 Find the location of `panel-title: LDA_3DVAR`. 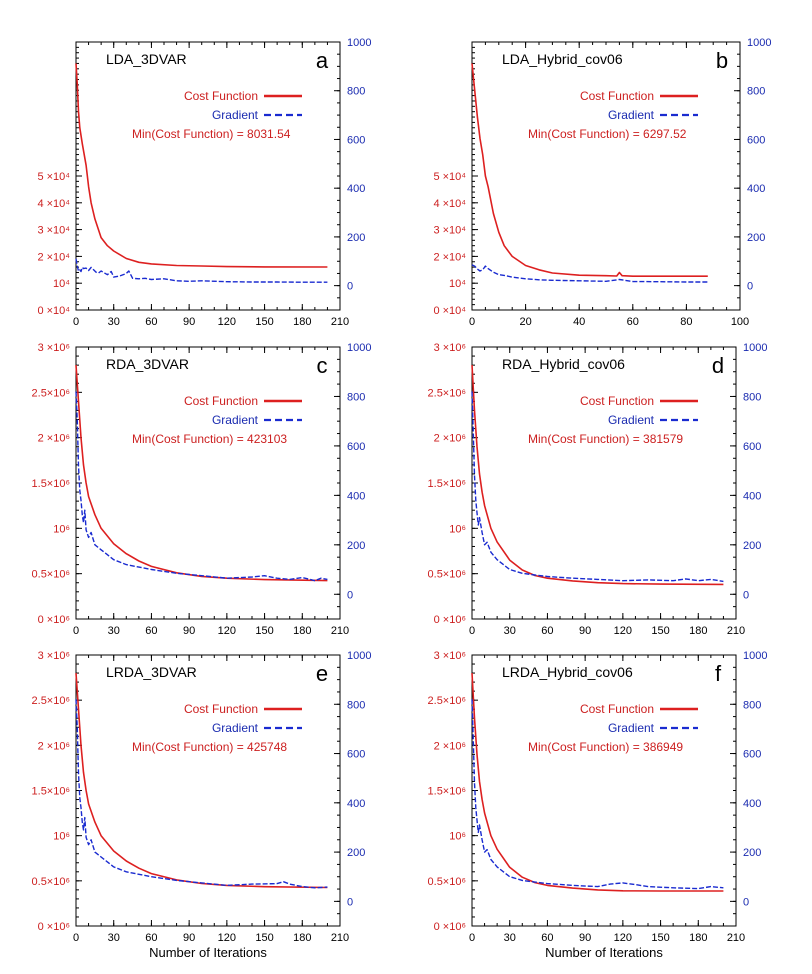

panel-title: LDA_3DVAR is located at coordinates (146, 59).